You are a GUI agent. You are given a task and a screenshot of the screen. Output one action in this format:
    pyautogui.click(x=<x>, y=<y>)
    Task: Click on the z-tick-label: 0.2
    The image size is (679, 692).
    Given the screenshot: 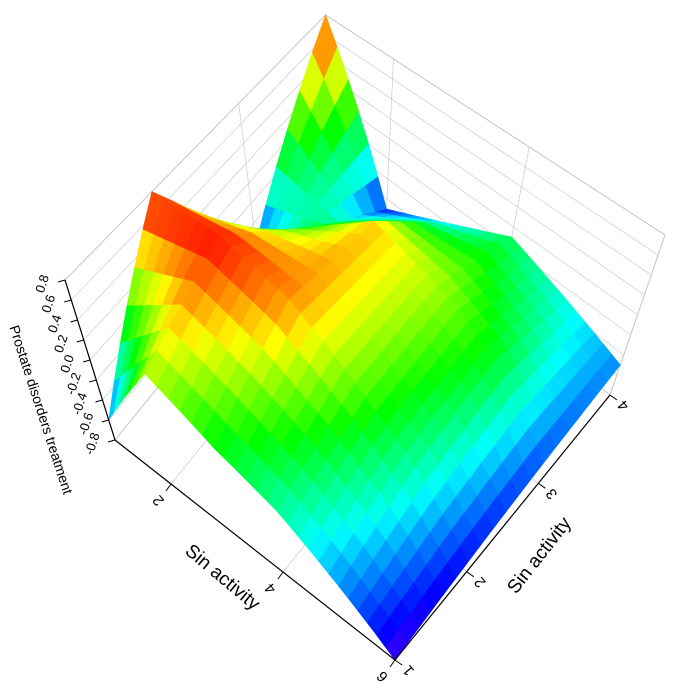 What is the action you would take?
    pyautogui.click(x=61, y=344)
    